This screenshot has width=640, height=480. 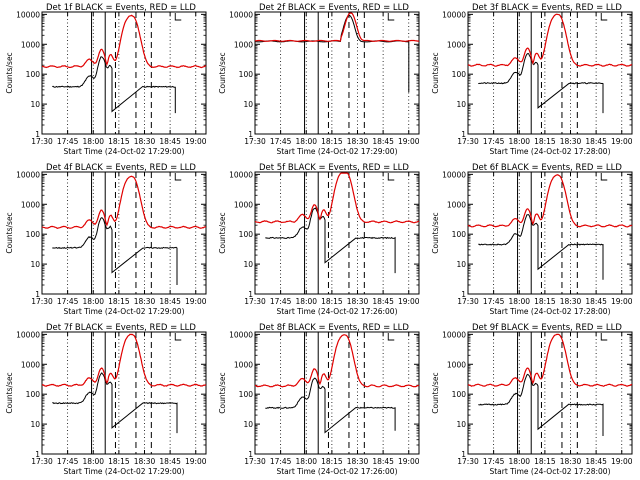 I want to click on x-axis-label: Start Time (24-Oct-02 17:28:00), so click(x=549, y=471).